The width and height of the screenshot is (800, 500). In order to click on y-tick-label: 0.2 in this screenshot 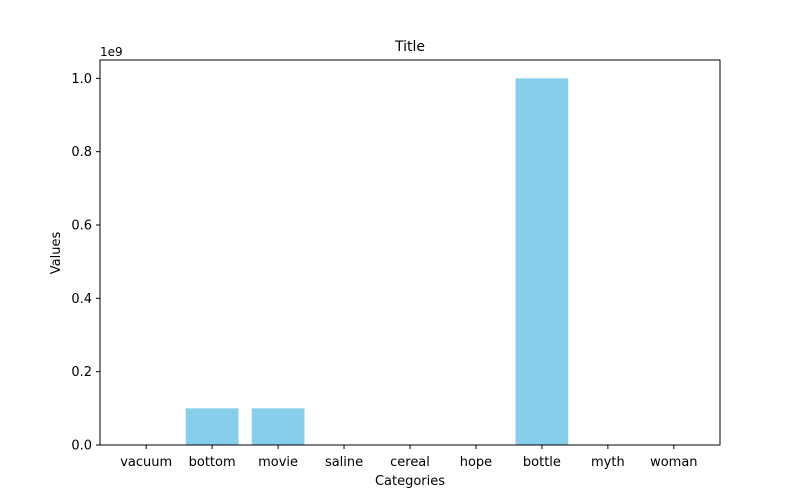, I will do `click(81, 372)`.